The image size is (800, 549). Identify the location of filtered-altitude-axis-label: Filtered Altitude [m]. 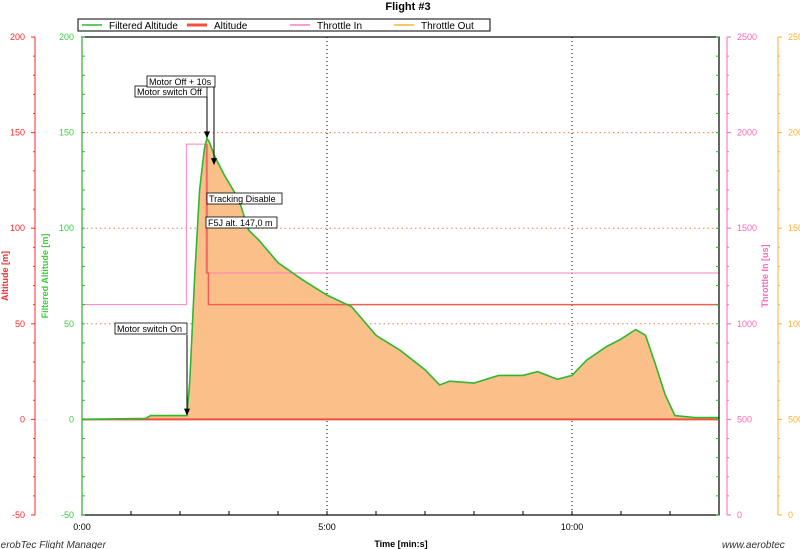
(45, 276).